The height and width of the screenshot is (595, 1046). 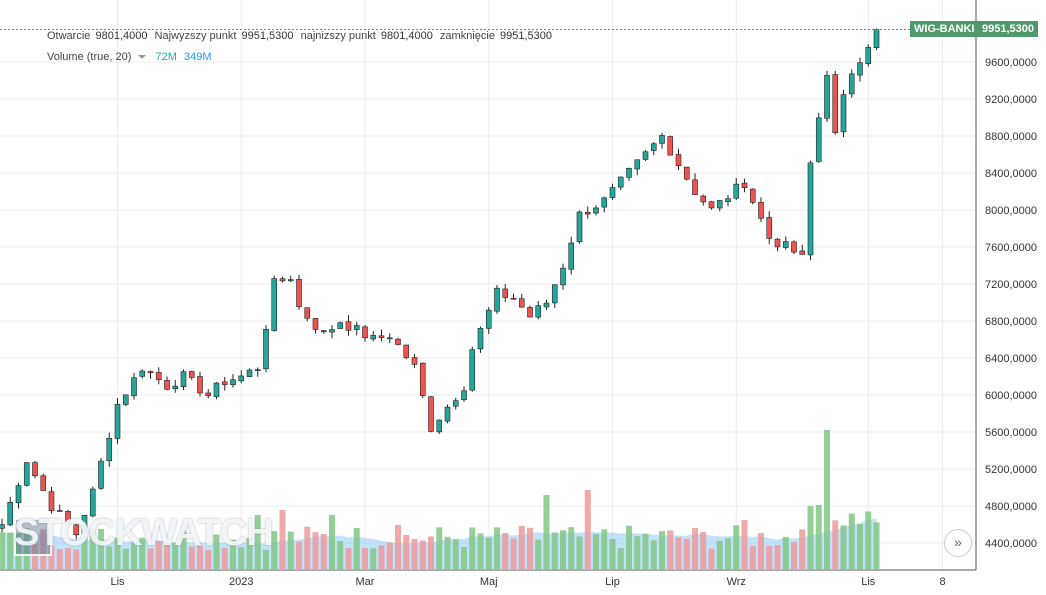 What do you see at coordinates (1011, 285) in the screenshot?
I see `y-tick-label: 7200,0000` at bounding box center [1011, 285].